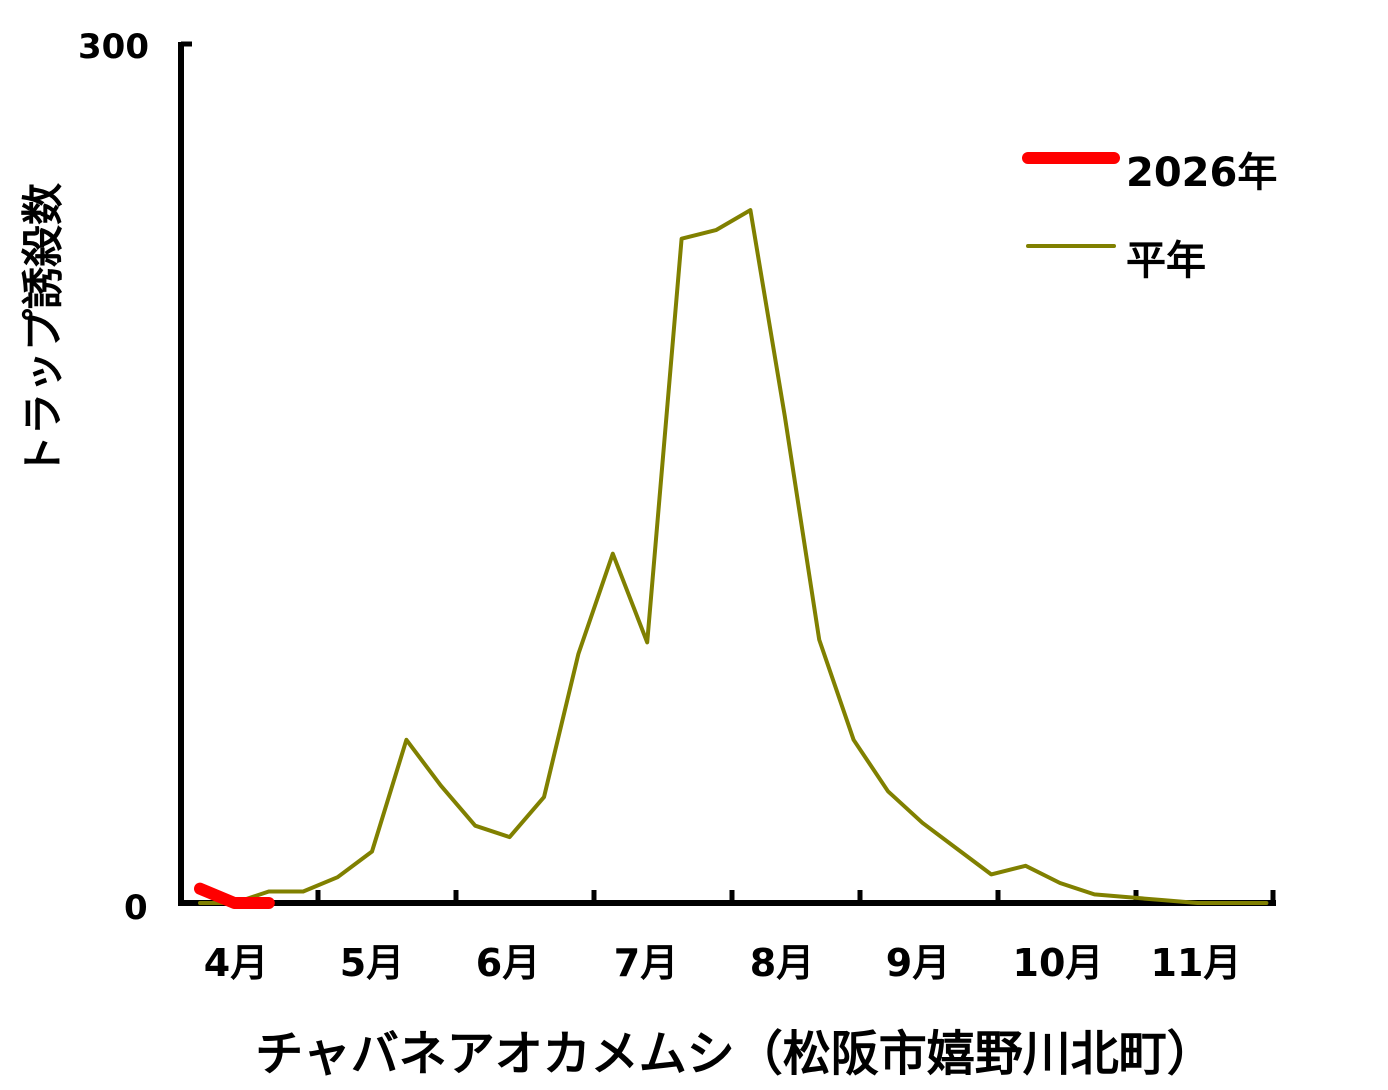 The height and width of the screenshot is (1090, 1388). Describe the element at coordinates (735, 1054) in the screenshot. I see `x-axis-label: チャバネアオカメムシ（松阪市嬉野川北町）` at that location.